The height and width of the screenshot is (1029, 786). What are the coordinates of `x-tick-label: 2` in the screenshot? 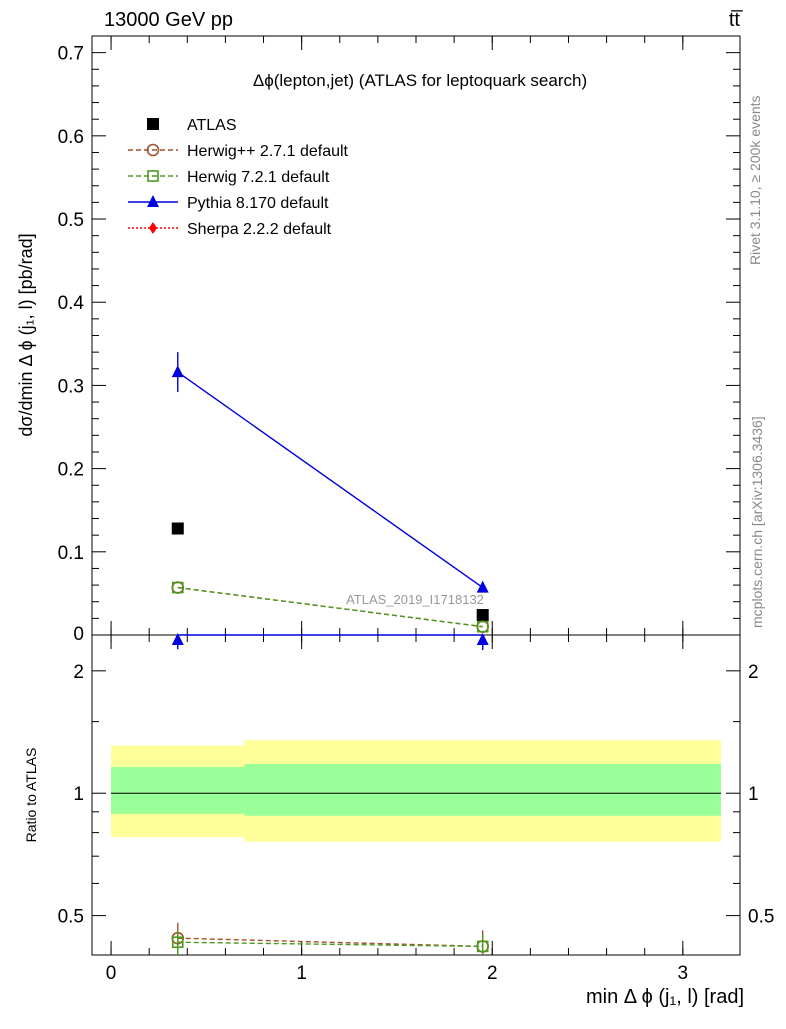 It's located at (492, 973).